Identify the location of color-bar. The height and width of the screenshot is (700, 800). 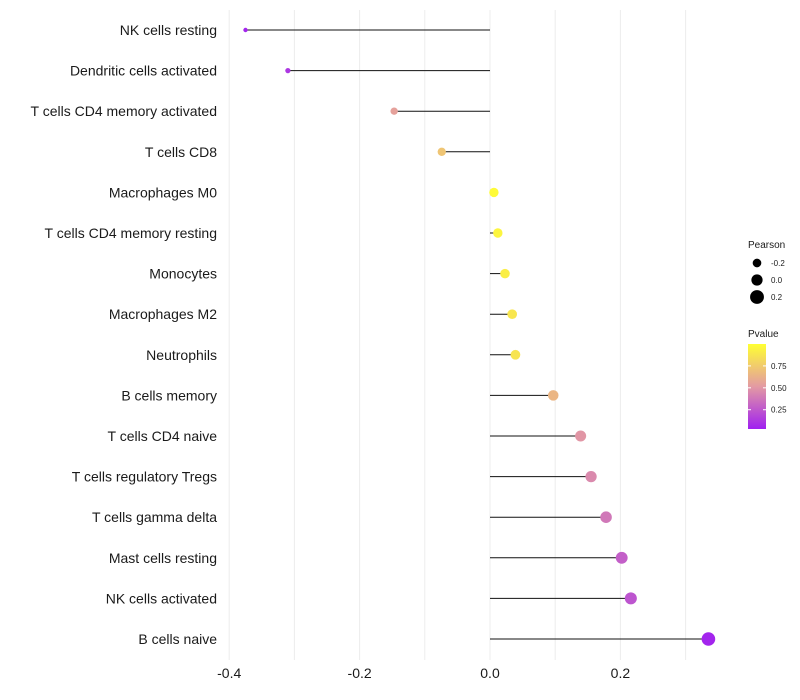
(757, 386).